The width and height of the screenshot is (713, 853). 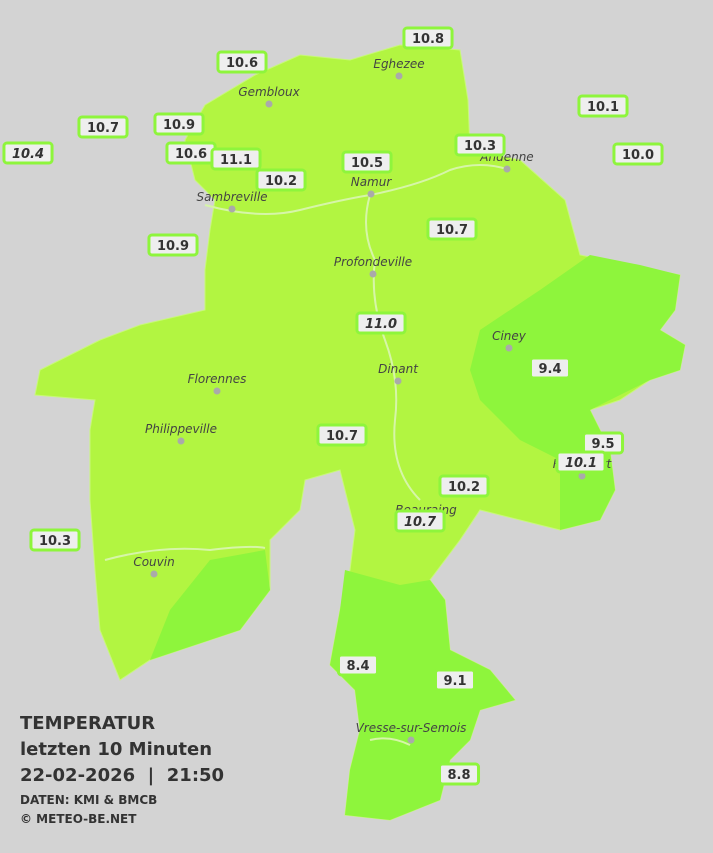 I want to click on station-value: 8.8, so click(x=458, y=775).